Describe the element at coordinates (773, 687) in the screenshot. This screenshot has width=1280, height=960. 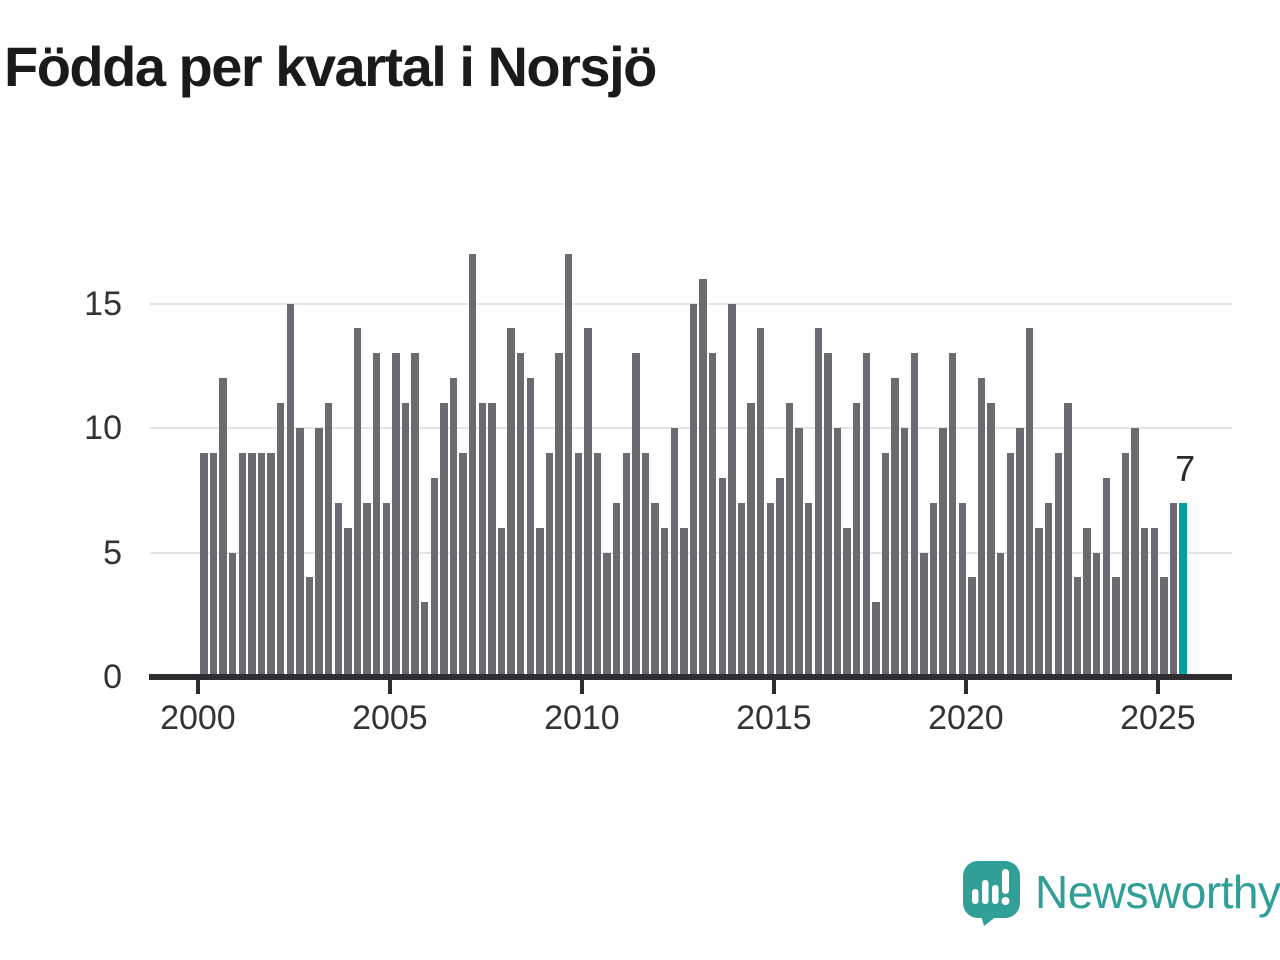
I see `x-tick-2015` at that location.